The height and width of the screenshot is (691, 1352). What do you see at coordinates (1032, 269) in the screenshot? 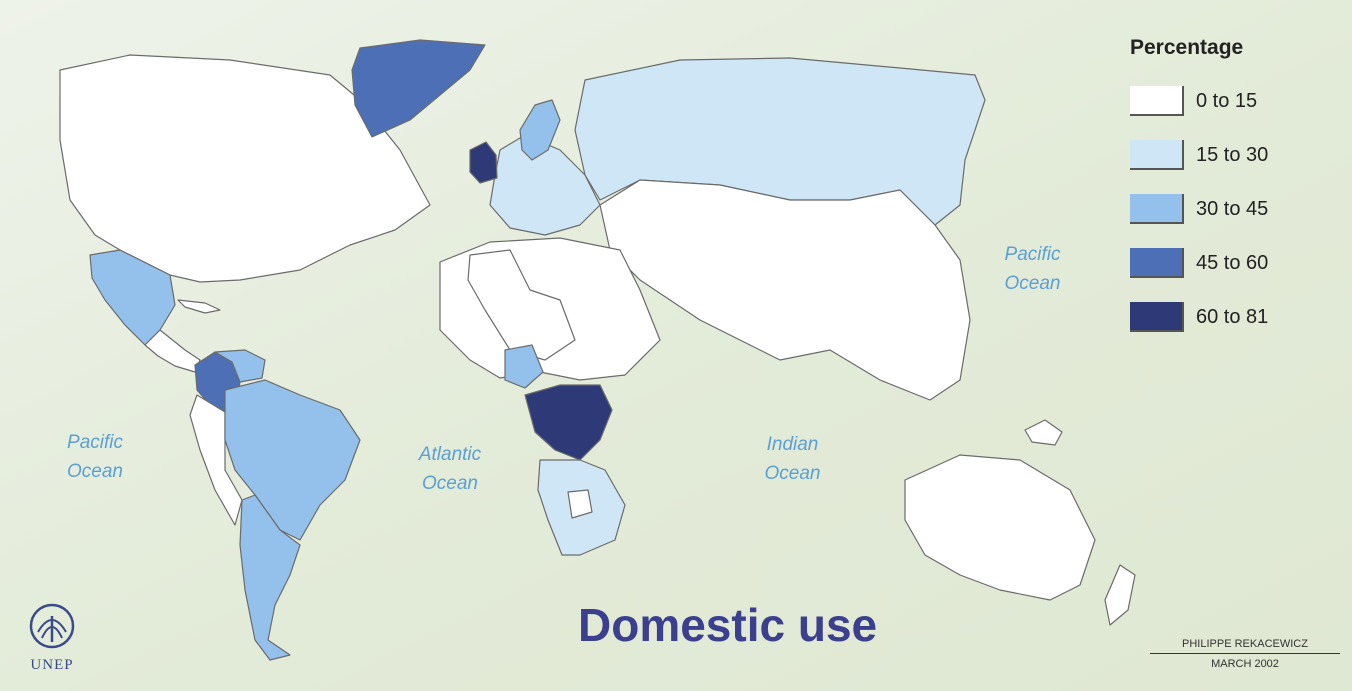
I see `ocean-label-pacific-east: Pacific Ocean` at bounding box center [1032, 269].